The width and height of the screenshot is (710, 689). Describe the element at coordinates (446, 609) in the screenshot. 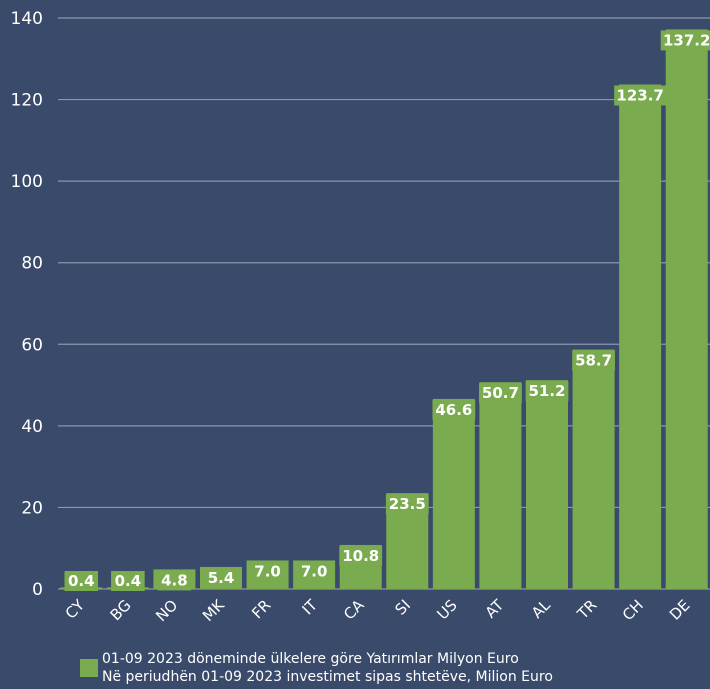

I see `x-tick-label: US` at that location.